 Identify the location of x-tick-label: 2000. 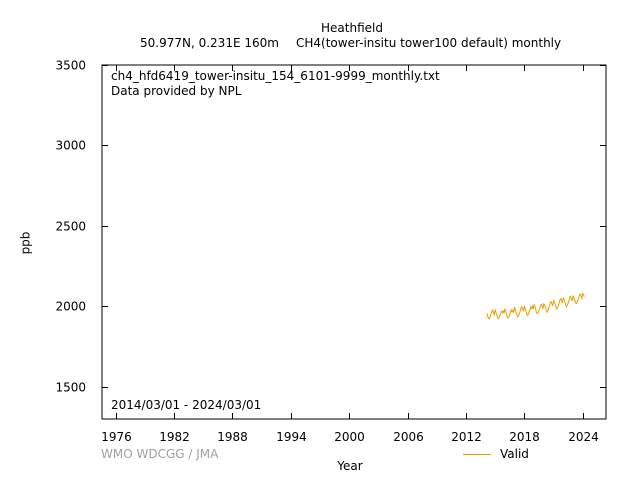
(349, 437).